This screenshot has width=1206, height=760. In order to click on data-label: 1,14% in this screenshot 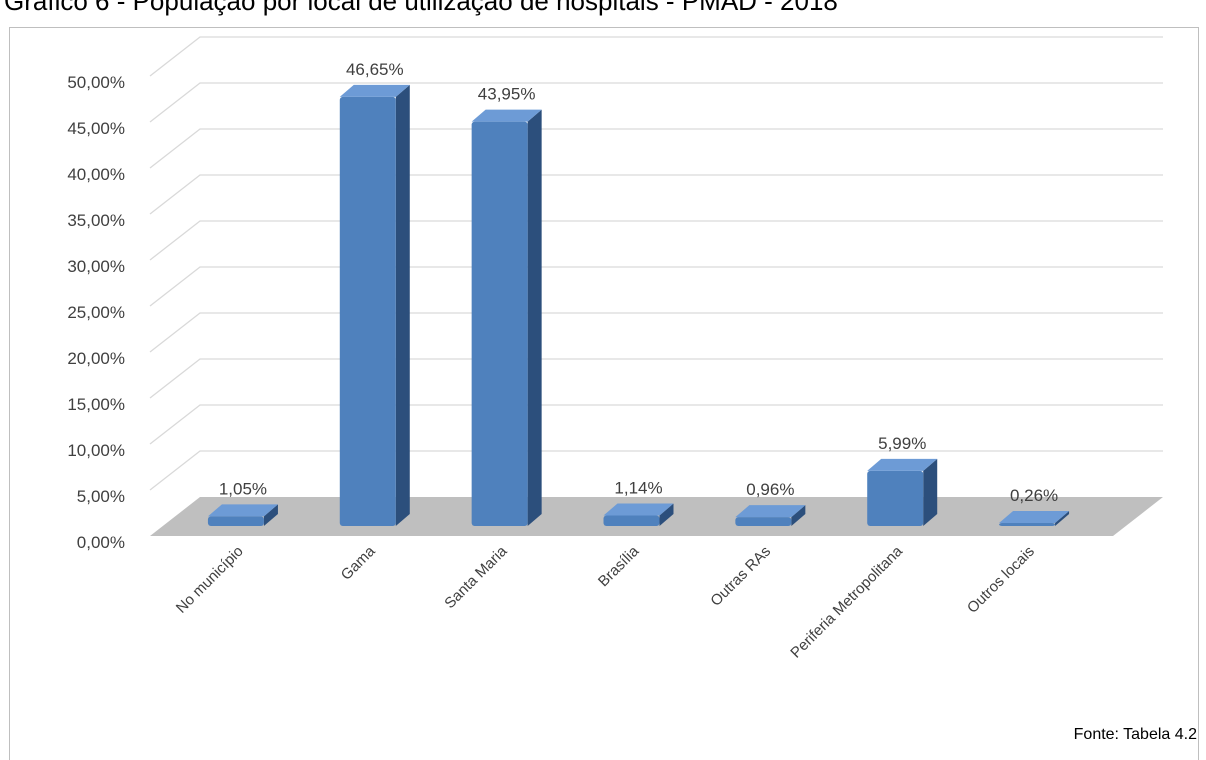, I will do `click(638, 488)`.